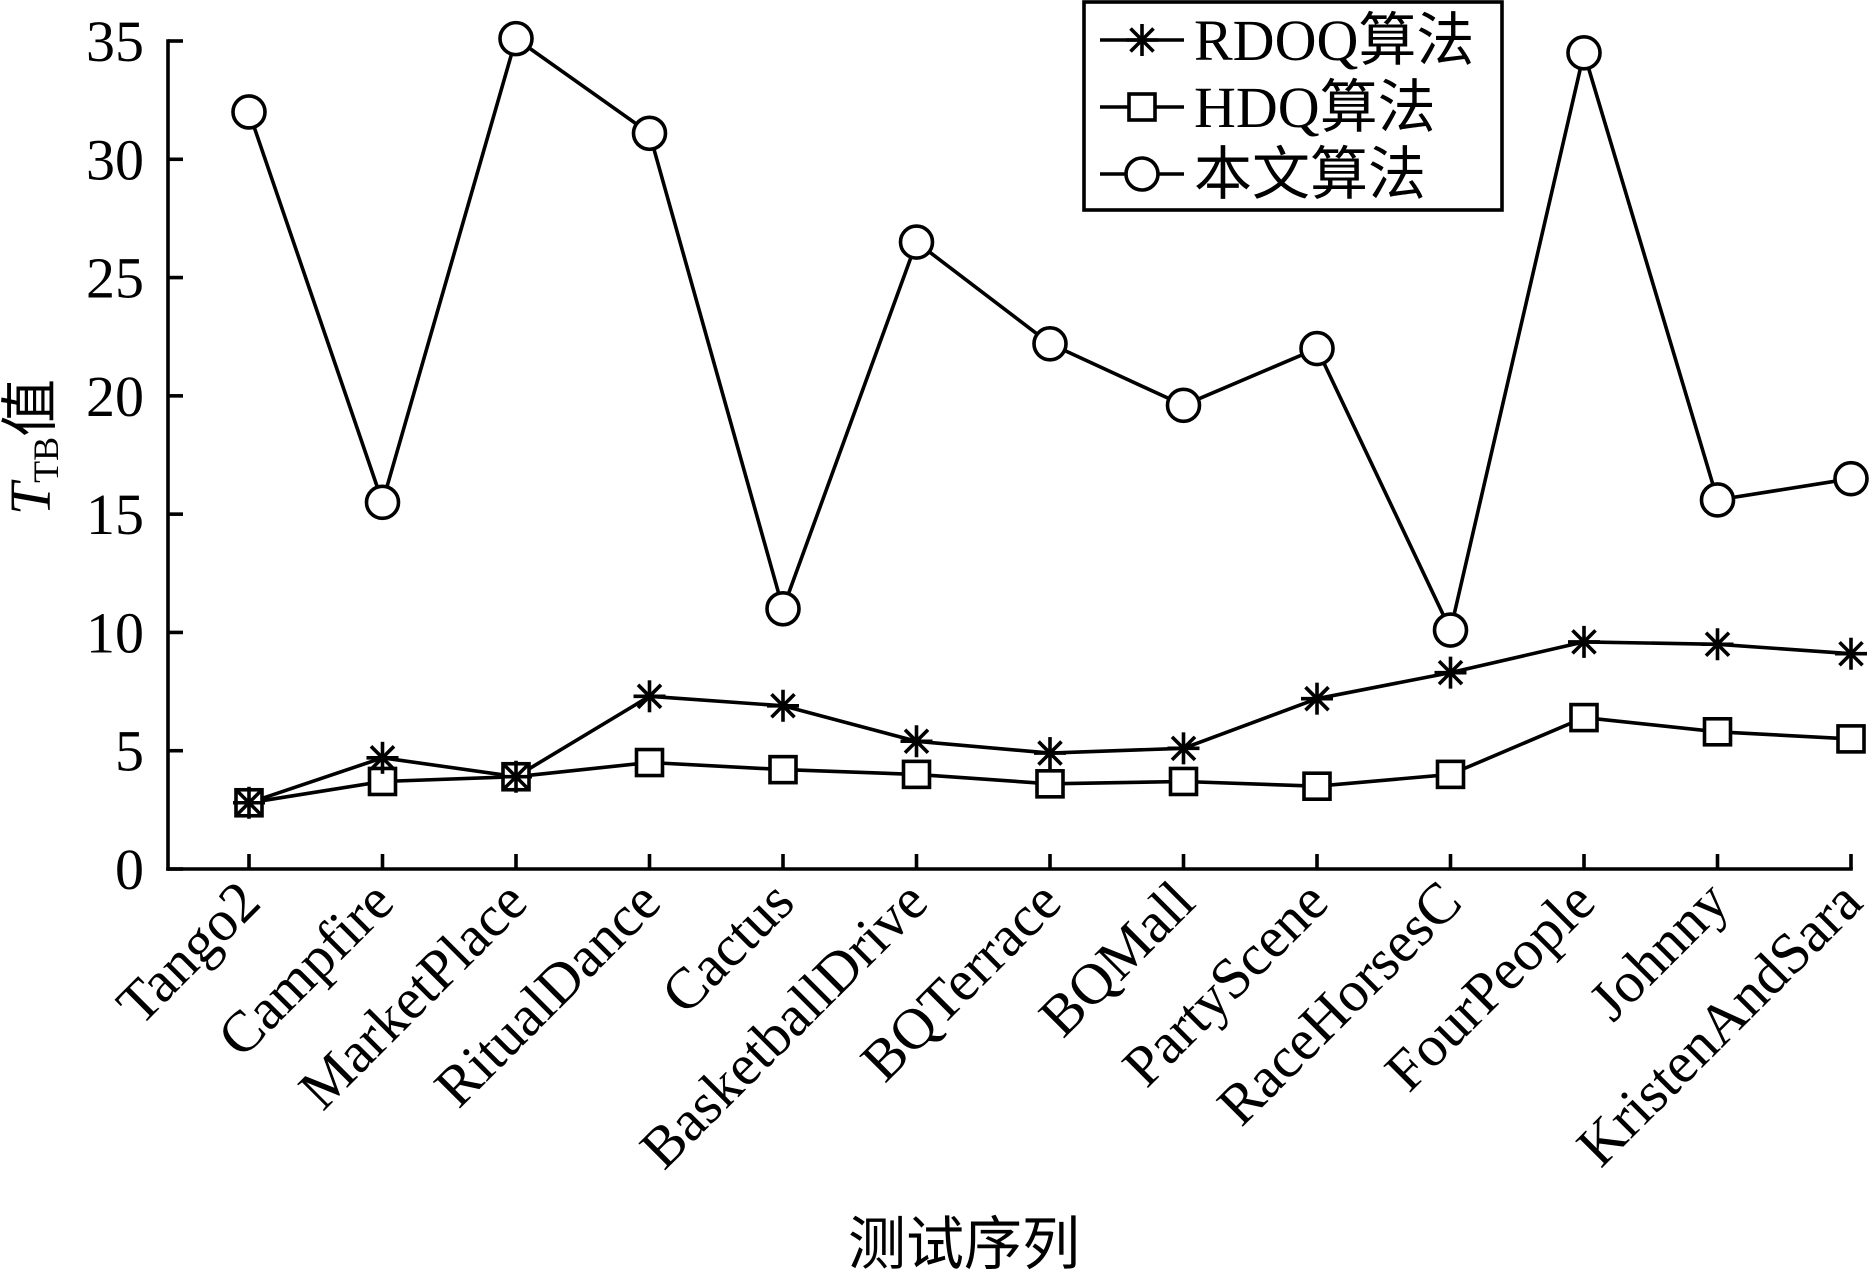 The width and height of the screenshot is (1875, 1281). Describe the element at coordinates (115, 514) in the screenshot. I see `y-tick-label: 15` at that location.